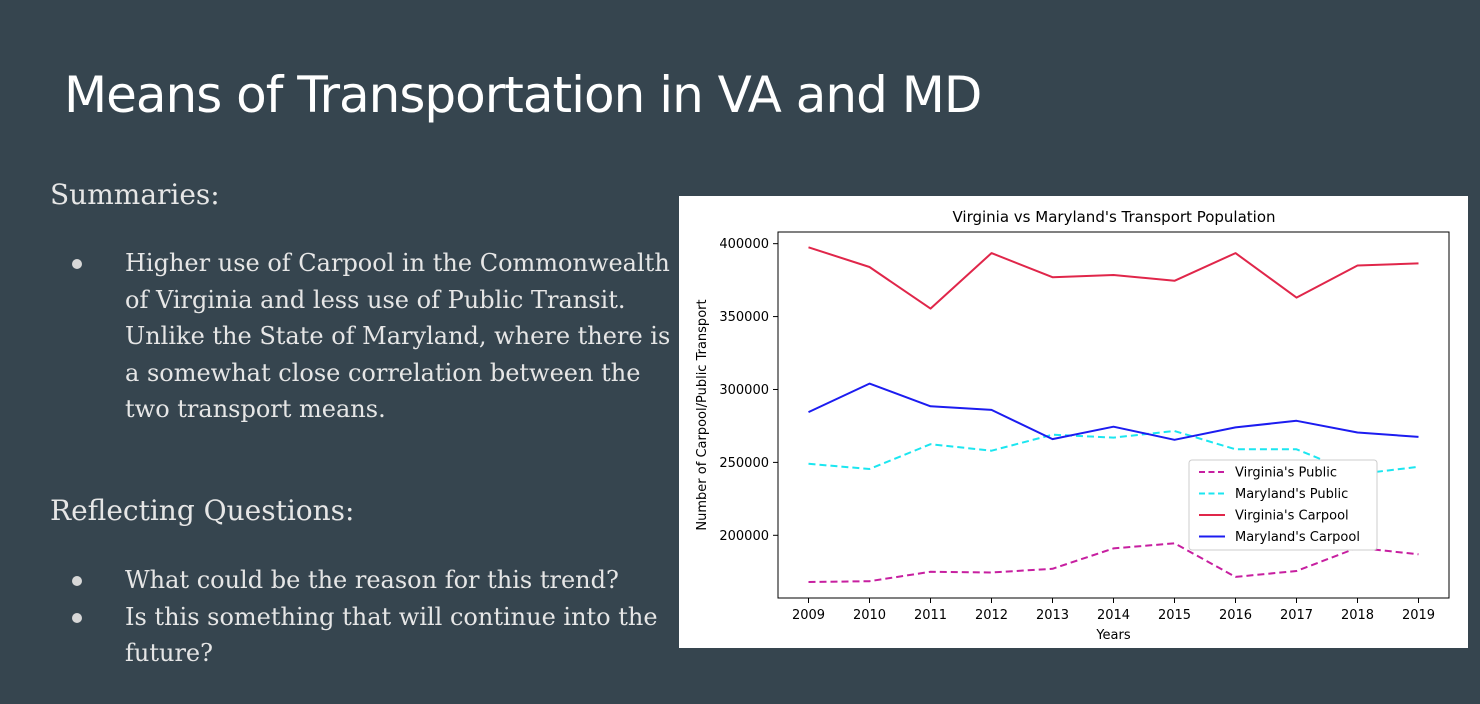 The height and width of the screenshot is (704, 1480). What do you see at coordinates (702, 414) in the screenshot?
I see `y-axis-label: Number of Carpool/Public Transport` at bounding box center [702, 414].